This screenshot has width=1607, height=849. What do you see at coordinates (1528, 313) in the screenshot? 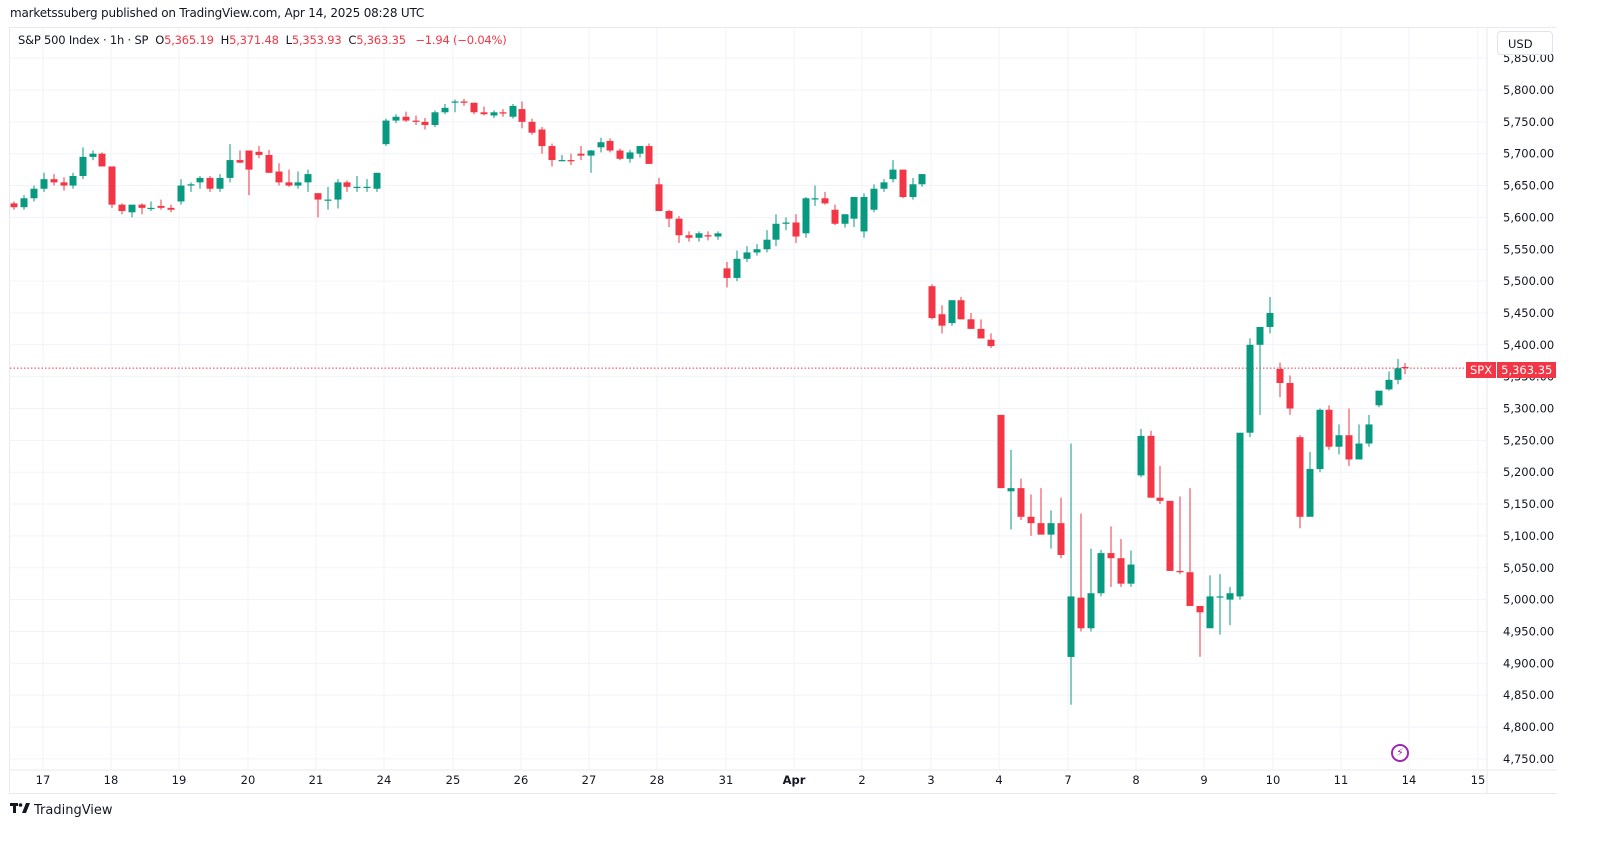
I see `price-tick-label: 5,450.00` at bounding box center [1528, 313].